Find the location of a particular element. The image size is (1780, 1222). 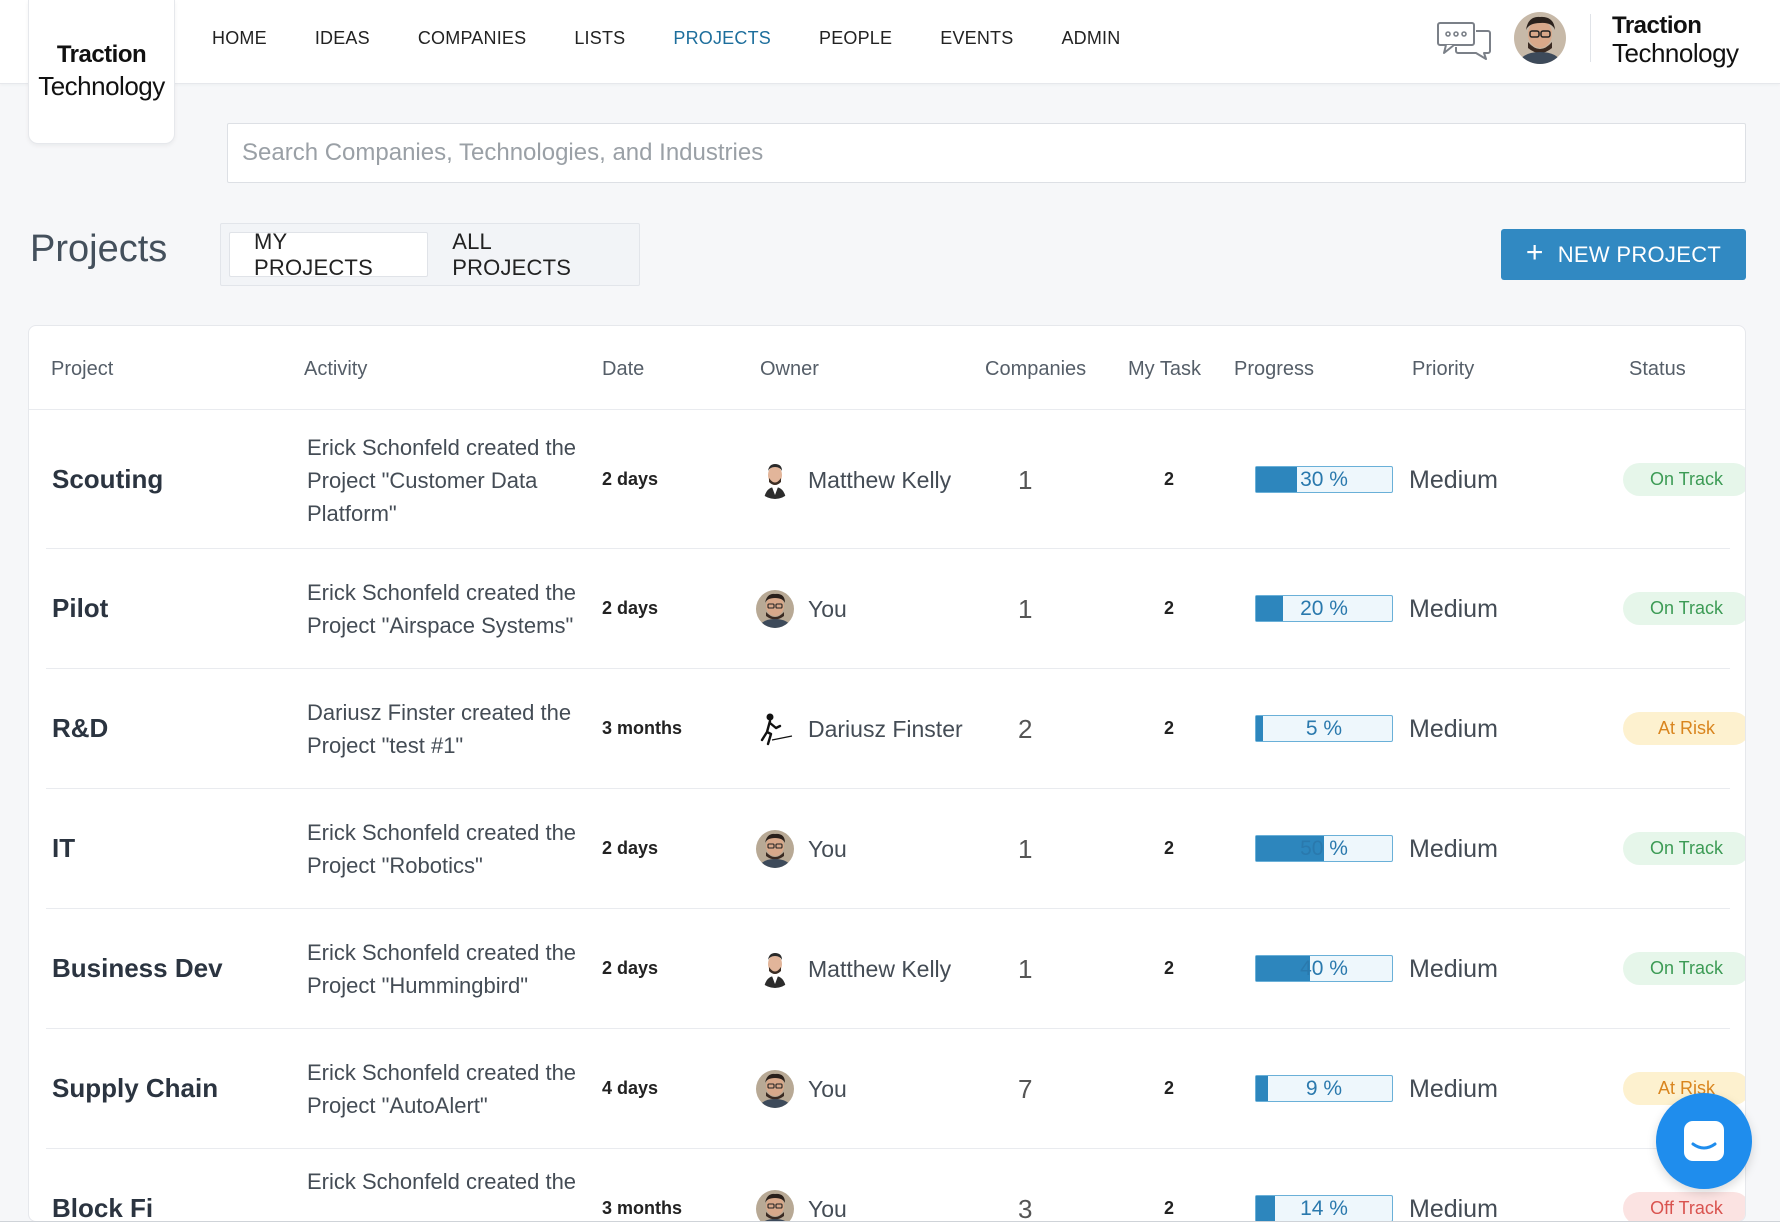

progress-bar: 20 % is located at coordinates (1324, 608).